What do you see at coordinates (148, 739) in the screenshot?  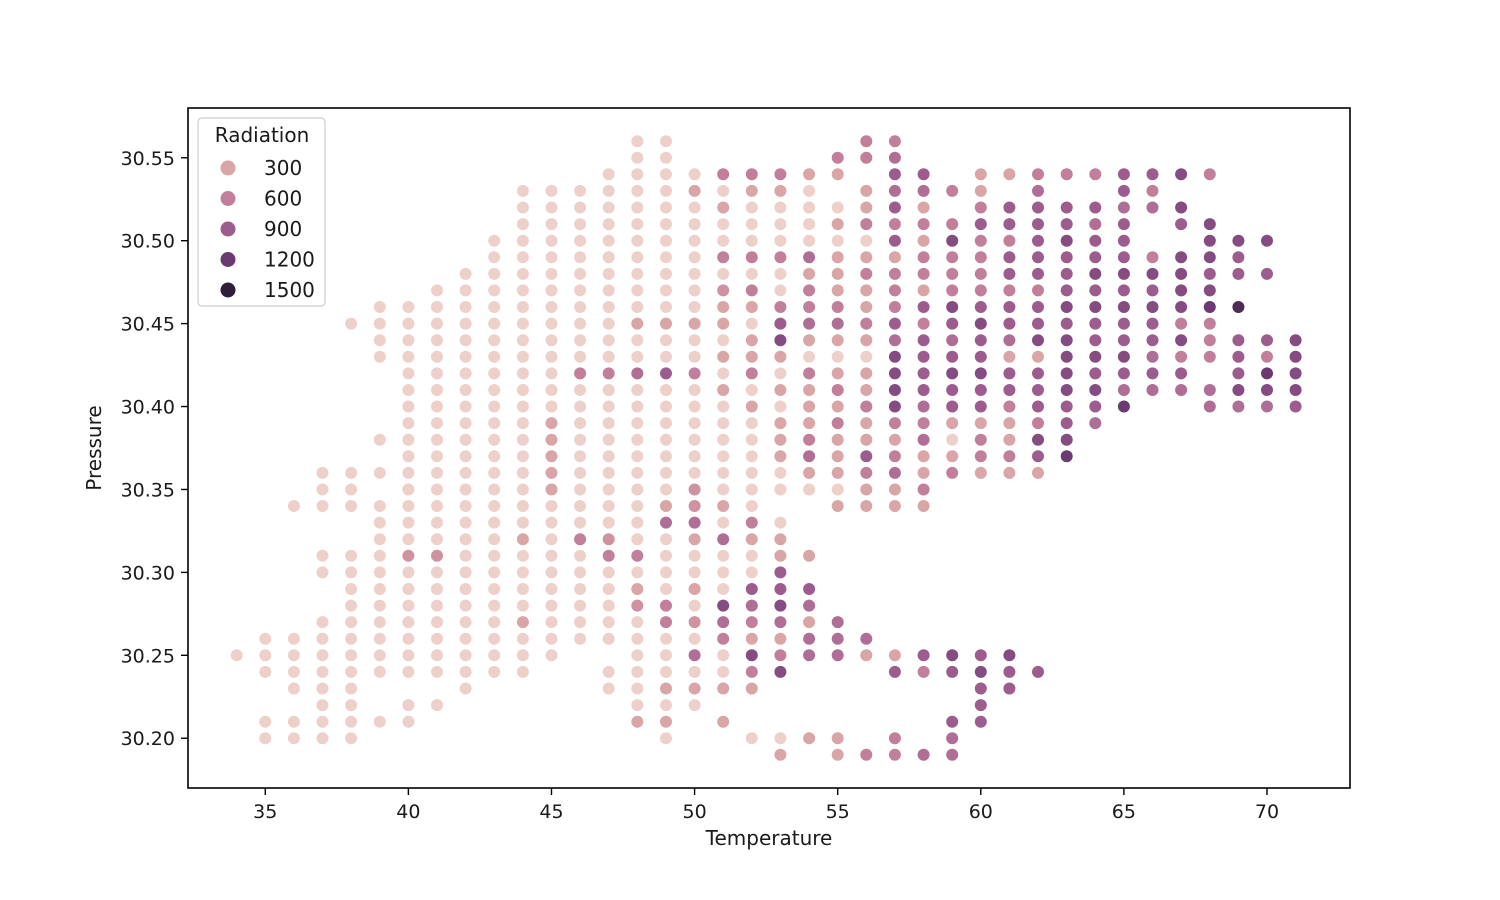 I see `y-tick-label: 30.20` at bounding box center [148, 739].